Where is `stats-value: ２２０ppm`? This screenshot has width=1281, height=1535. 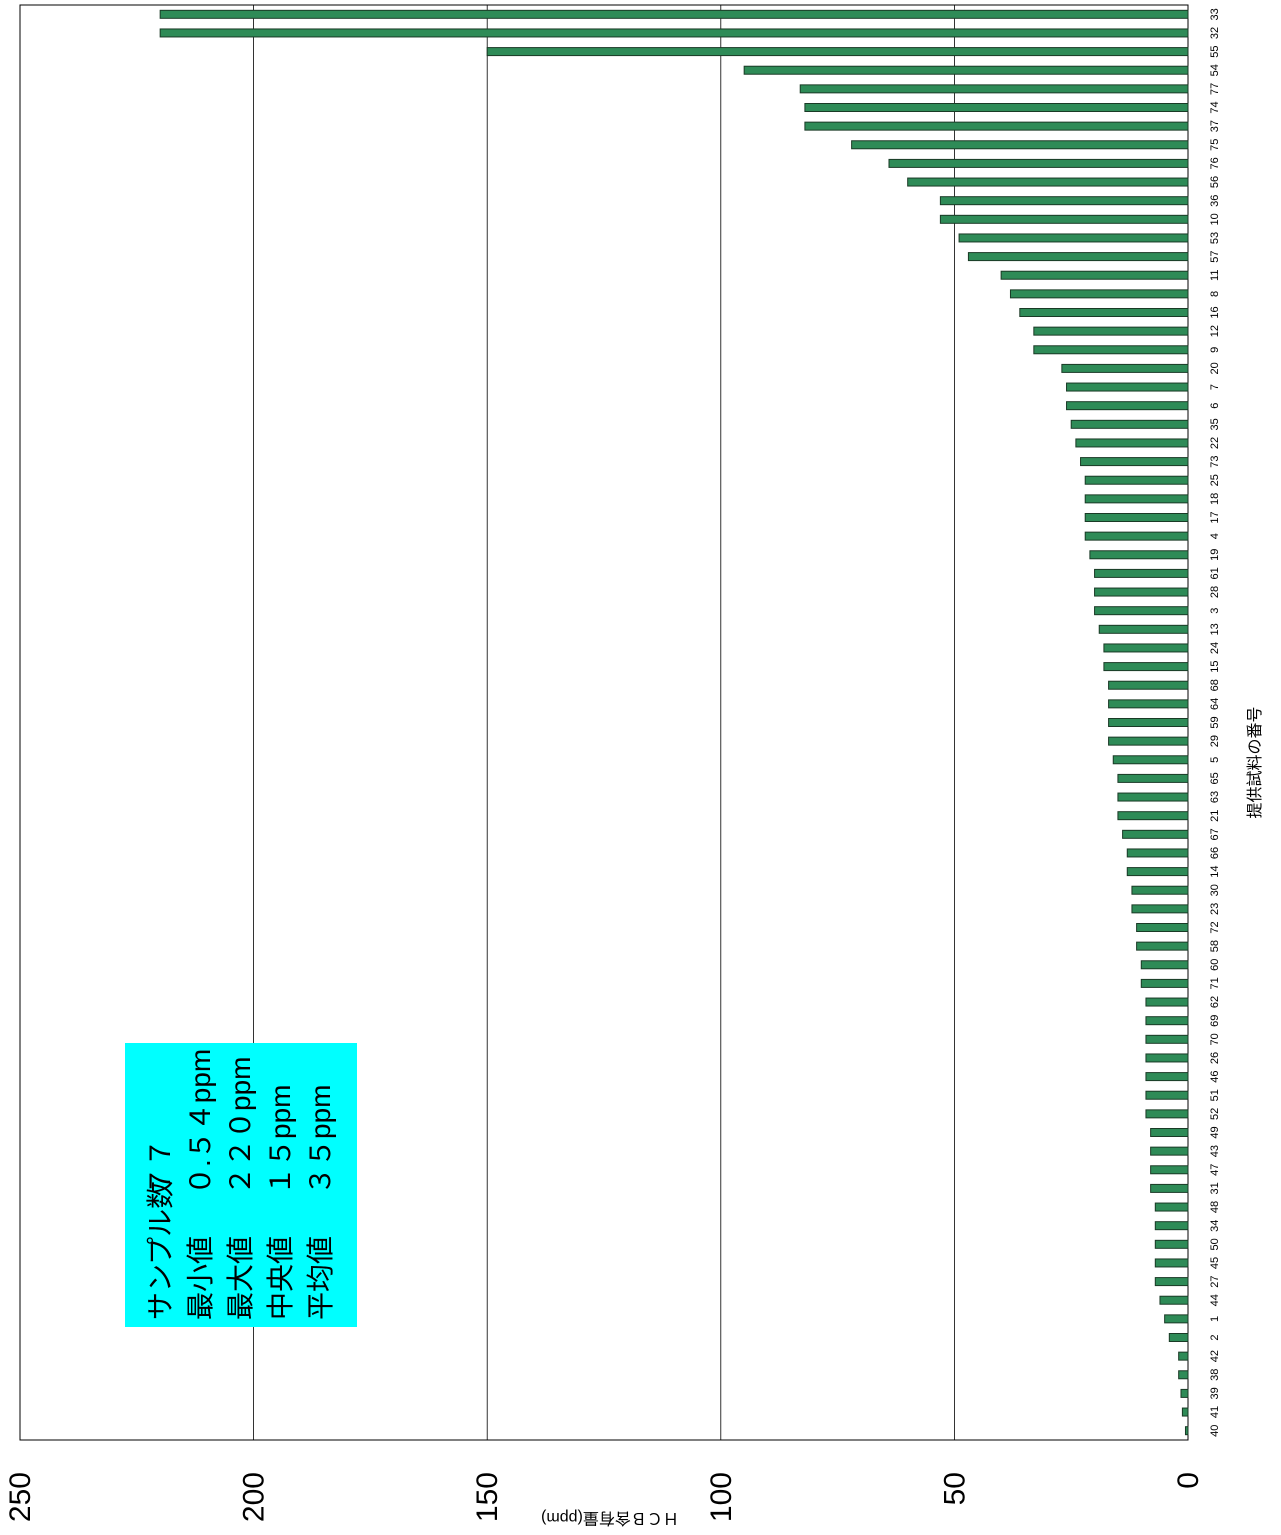
stats-value: ２２０ppm is located at coordinates (240, 1126).